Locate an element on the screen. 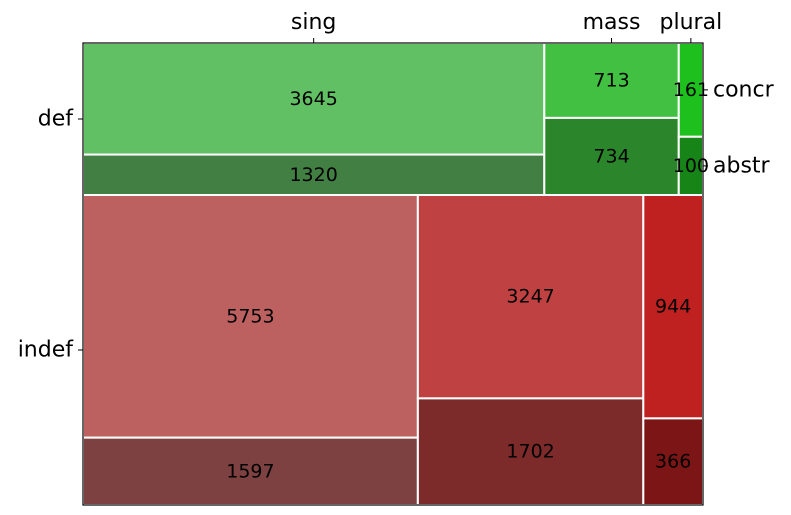 This screenshot has height=515, width=791. cell-value-def-sing-abstr: 1320 is located at coordinates (313, 175).